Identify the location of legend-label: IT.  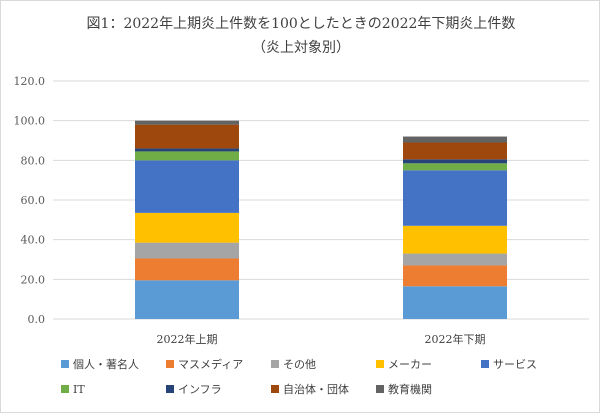
(79, 389).